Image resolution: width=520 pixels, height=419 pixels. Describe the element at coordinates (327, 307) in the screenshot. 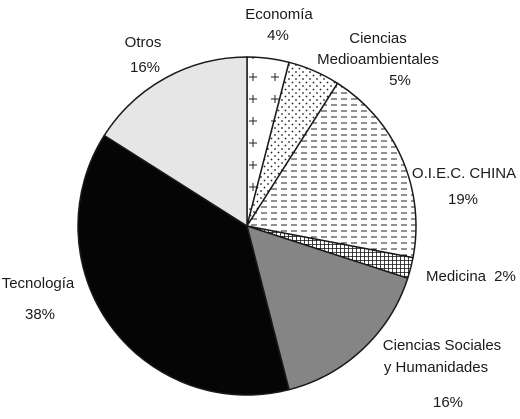

I see `pie-slice-ciencias-sociales-y-humanidades` at that location.